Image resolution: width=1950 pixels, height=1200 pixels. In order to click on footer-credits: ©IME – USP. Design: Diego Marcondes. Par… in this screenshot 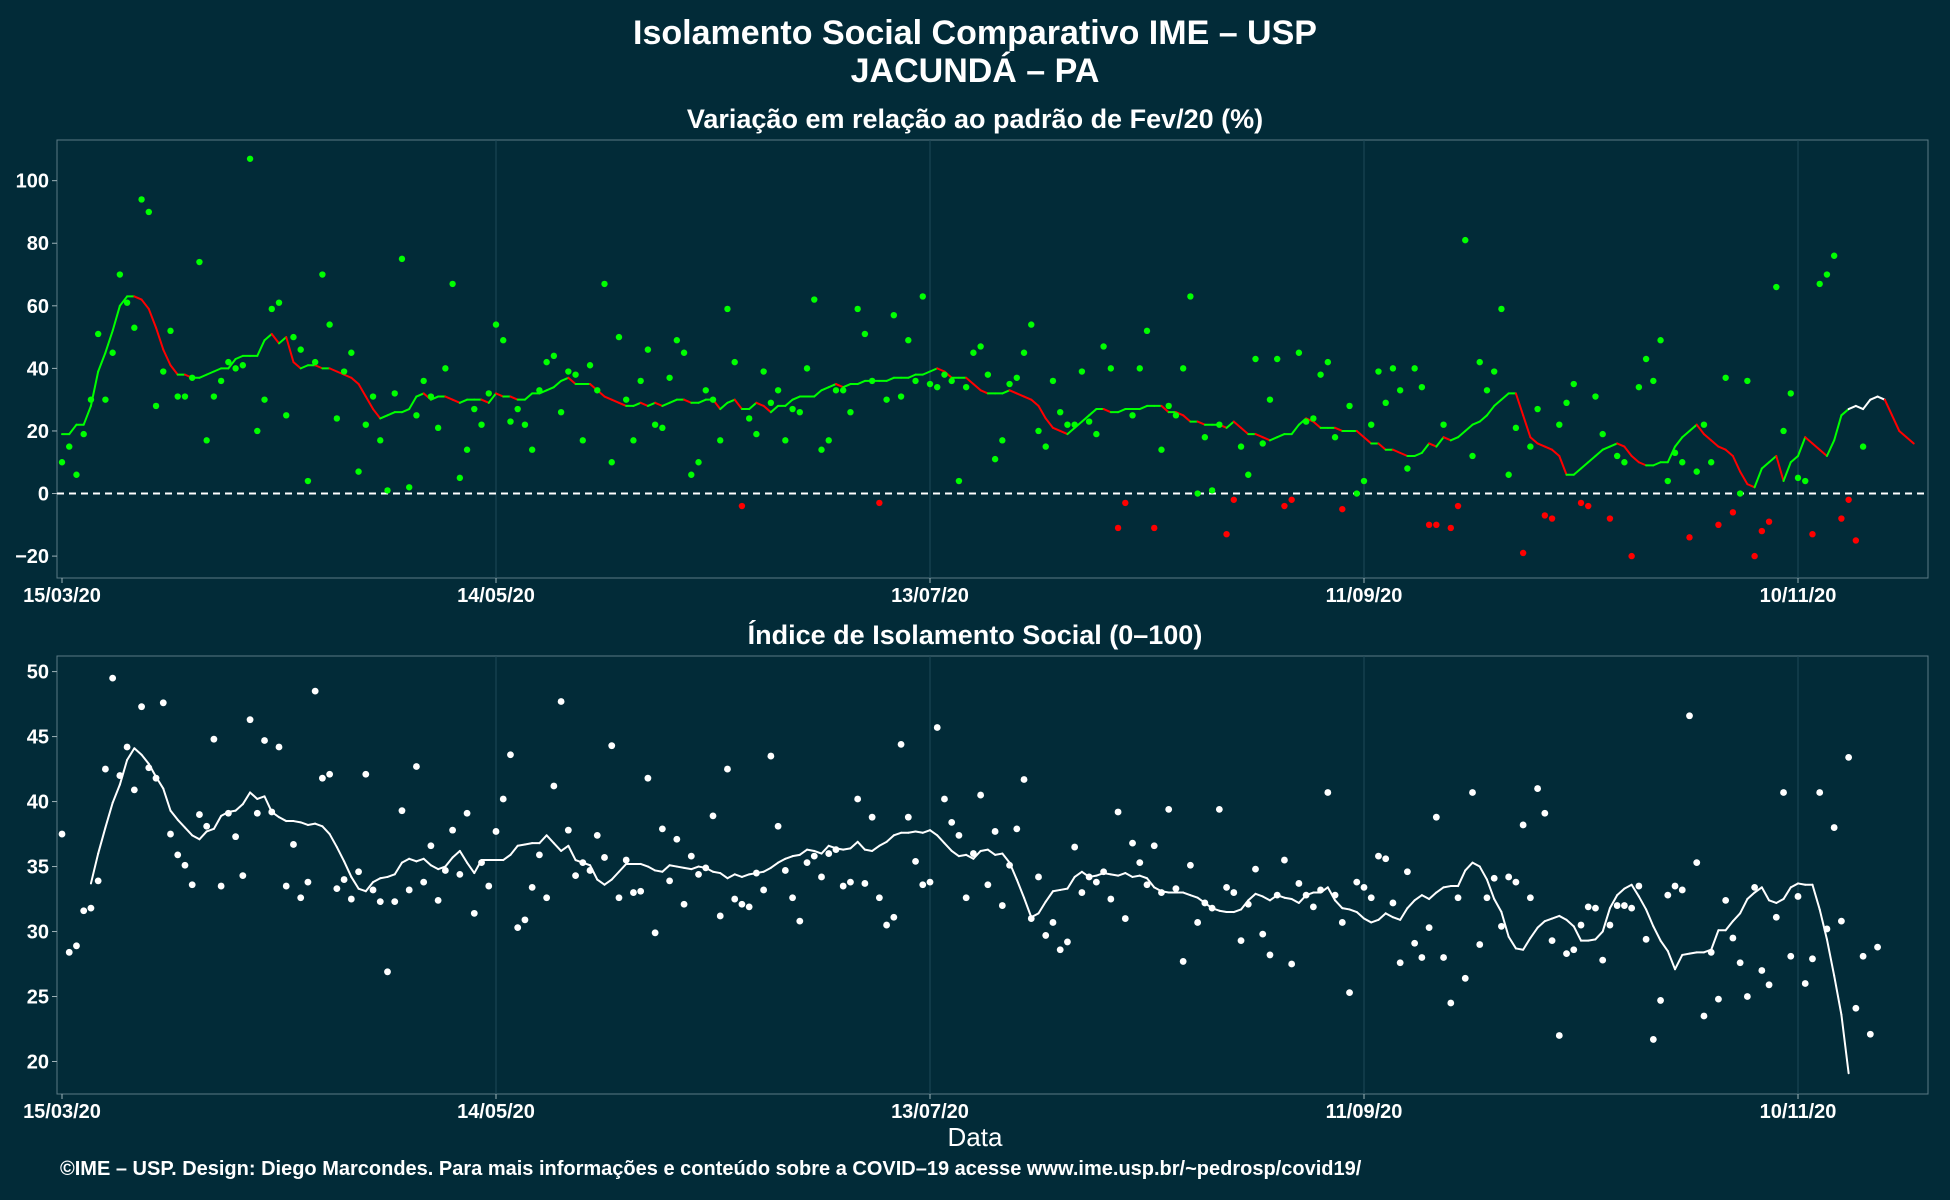, I will do `click(711, 1169)`.